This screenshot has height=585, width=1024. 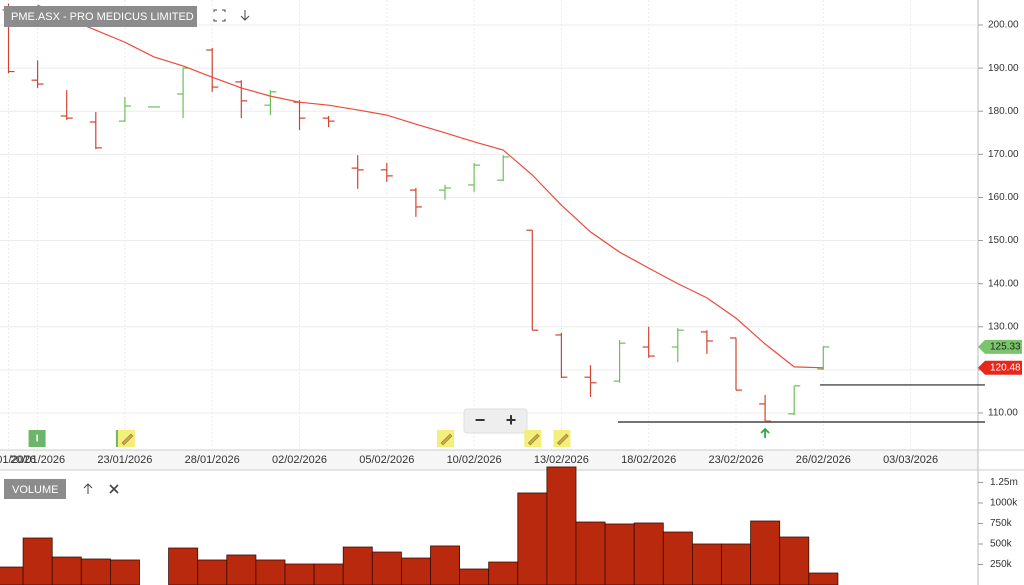 I want to click on y-tick-label: 130.00, so click(x=1003, y=326).